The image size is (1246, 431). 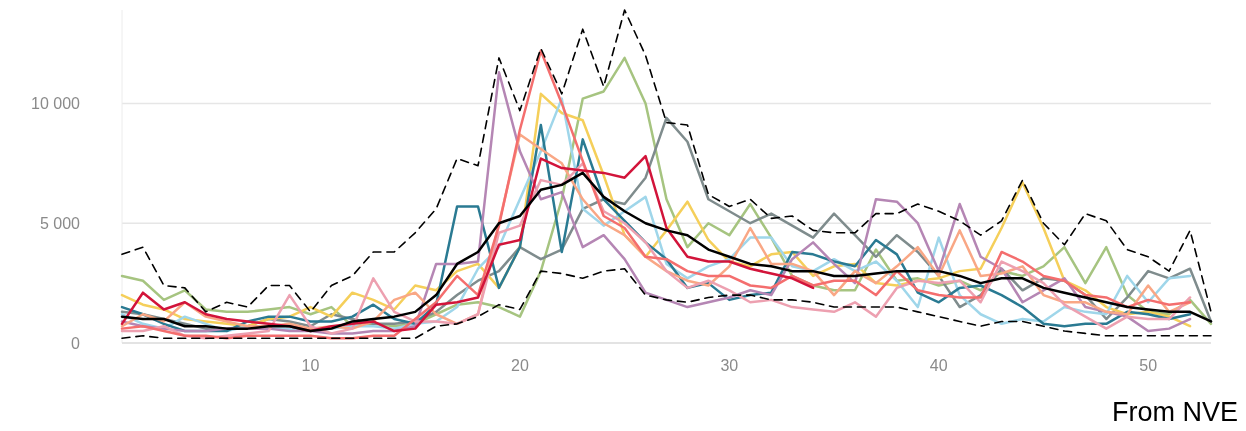 I want to click on text: From NVE, so click(x=1174, y=412).